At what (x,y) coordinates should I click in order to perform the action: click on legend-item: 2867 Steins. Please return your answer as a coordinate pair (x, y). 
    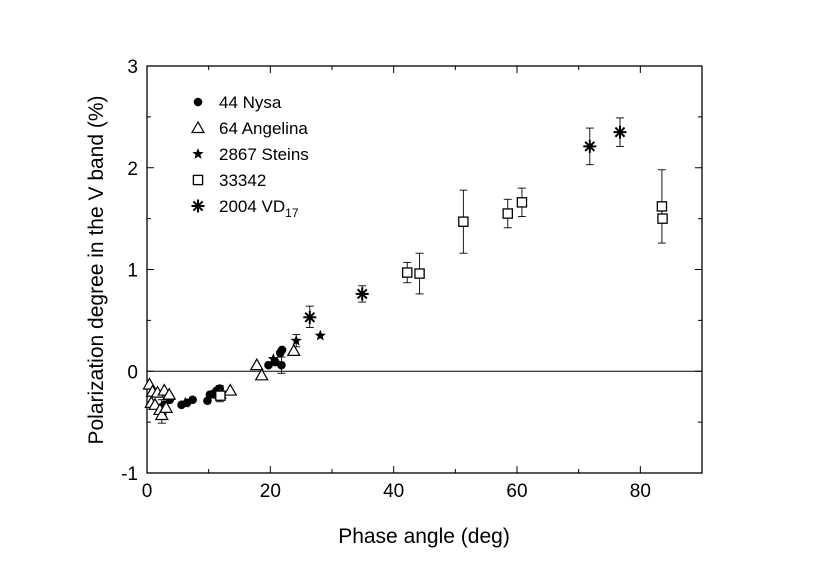
    Looking at the image, I should click on (250, 154).